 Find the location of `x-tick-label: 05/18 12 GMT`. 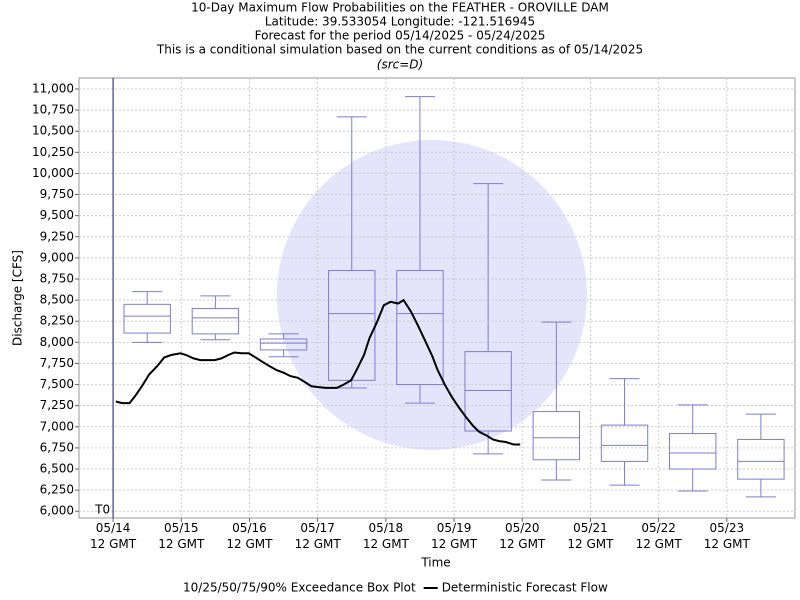

x-tick-label: 05/18 12 GMT is located at coordinates (386, 536).